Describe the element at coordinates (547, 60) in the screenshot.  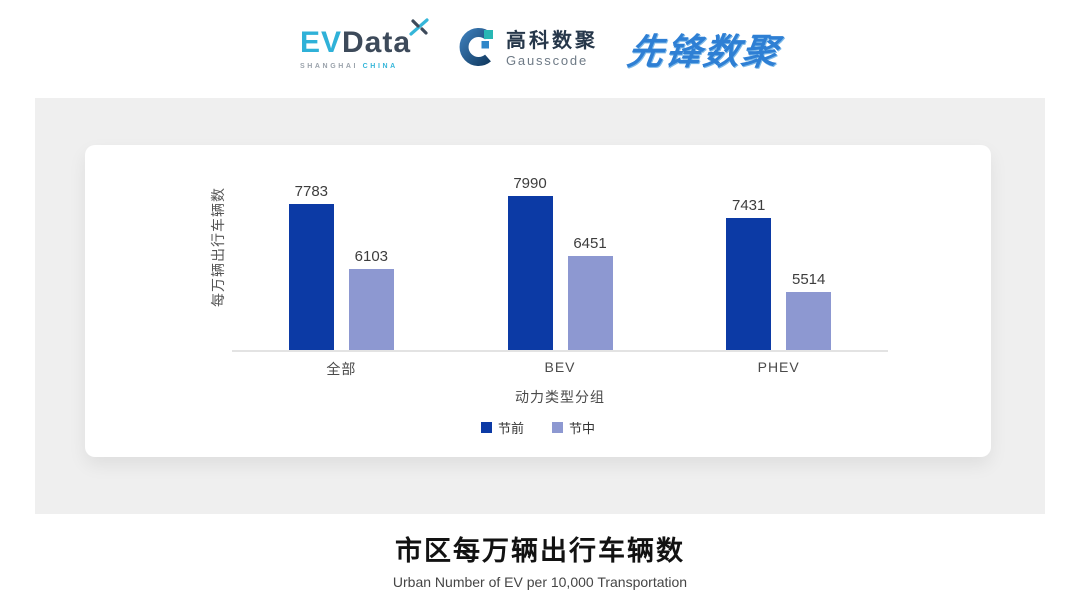
I see `gausscode-en-text: Gausscode` at that location.